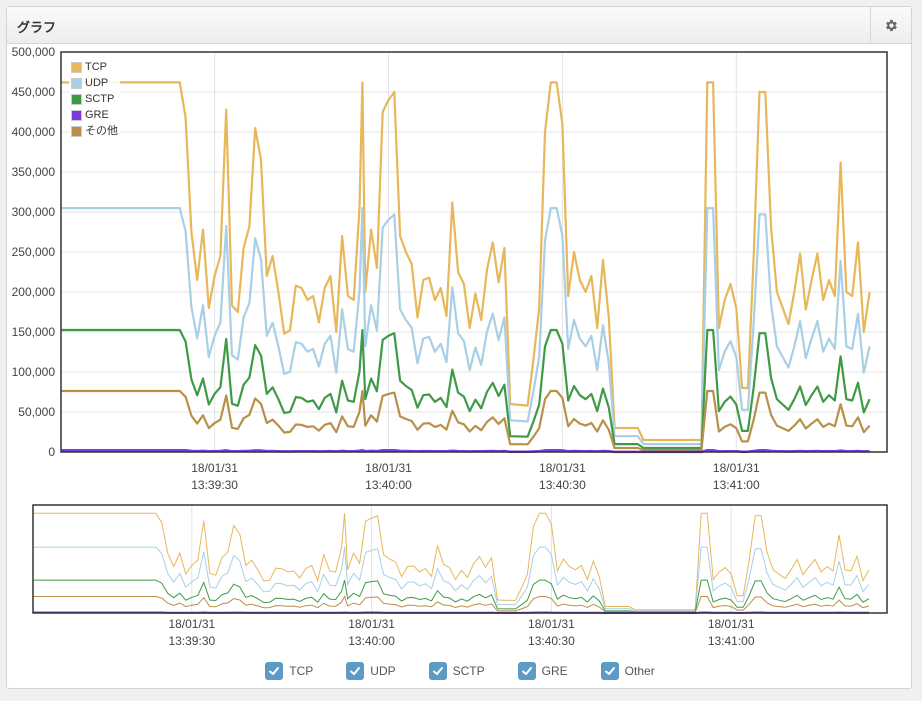 This screenshot has height=701, width=922. What do you see at coordinates (51, 452) in the screenshot?
I see `y-tick-label: 0` at bounding box center [51, 452].